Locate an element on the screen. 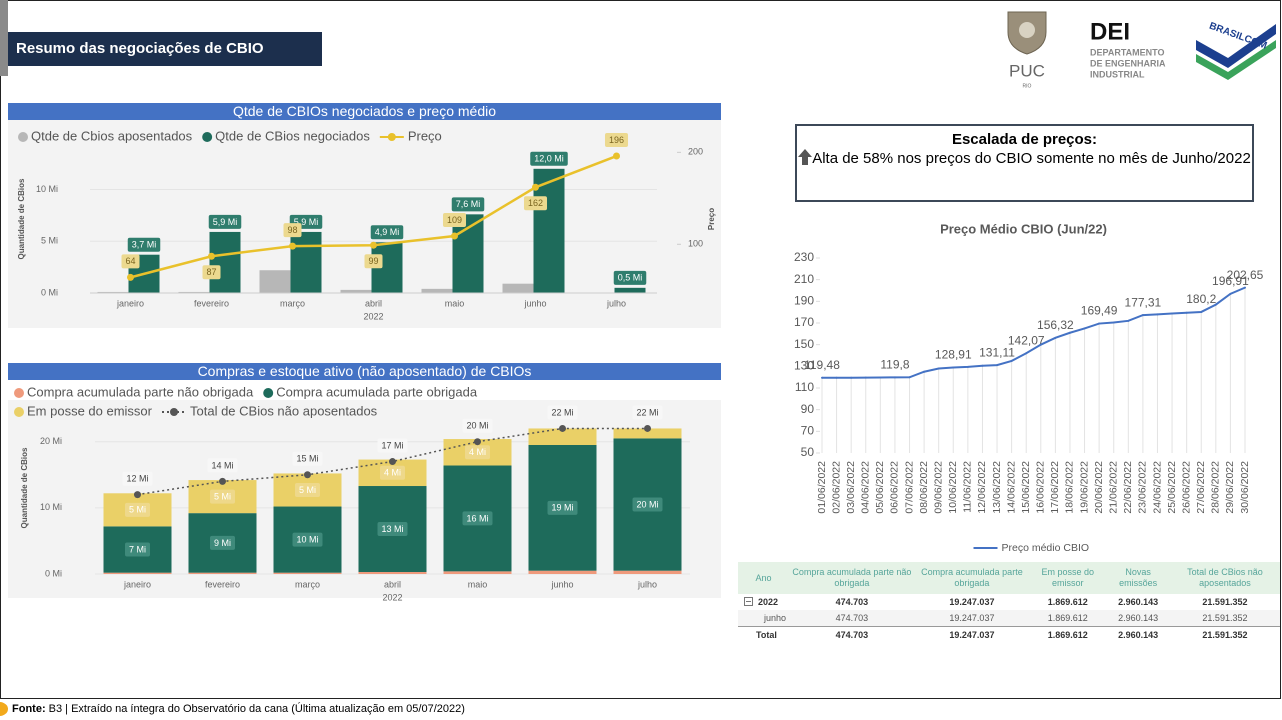 This screenshot has width=1282, height=720. segment-label: 9 Mi is located at coordinates (222, 543).